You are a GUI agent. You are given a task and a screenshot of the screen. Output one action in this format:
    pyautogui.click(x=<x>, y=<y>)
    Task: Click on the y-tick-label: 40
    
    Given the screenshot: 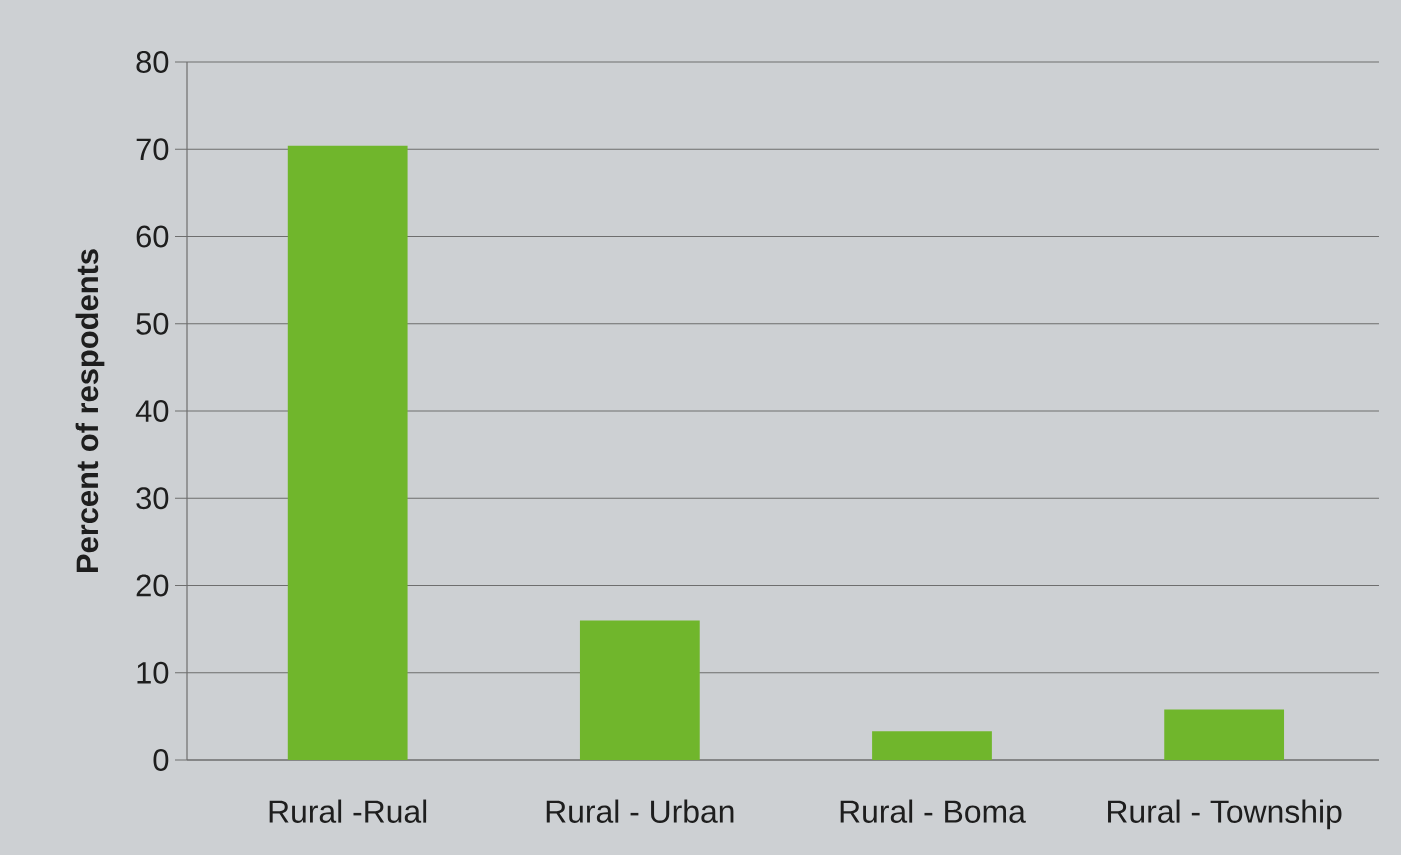 What is the action you would take?
    pyautogui.click(x=152, y=411)
    